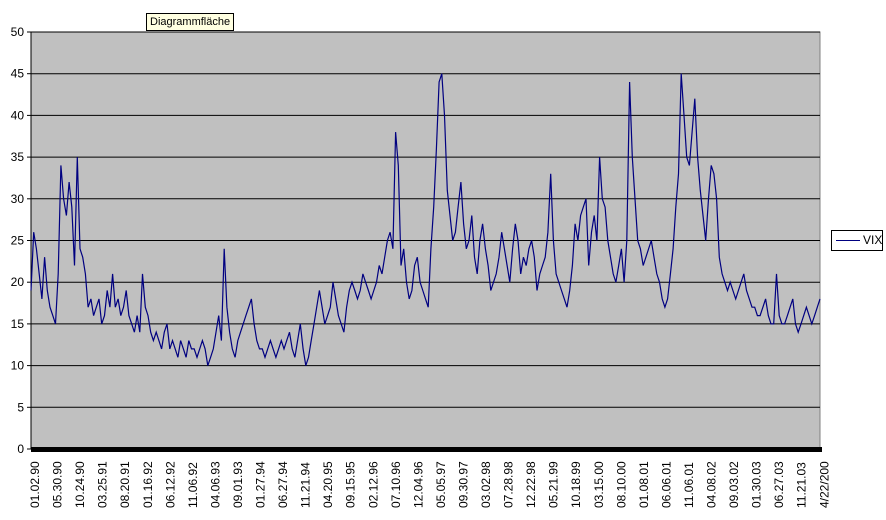 This screenshot has height=520, width=886. What do you see at coordinates (463, 484) in the screenshot?
I see `x-tick-label: 09.30.97` at bounding box center [463, 484].